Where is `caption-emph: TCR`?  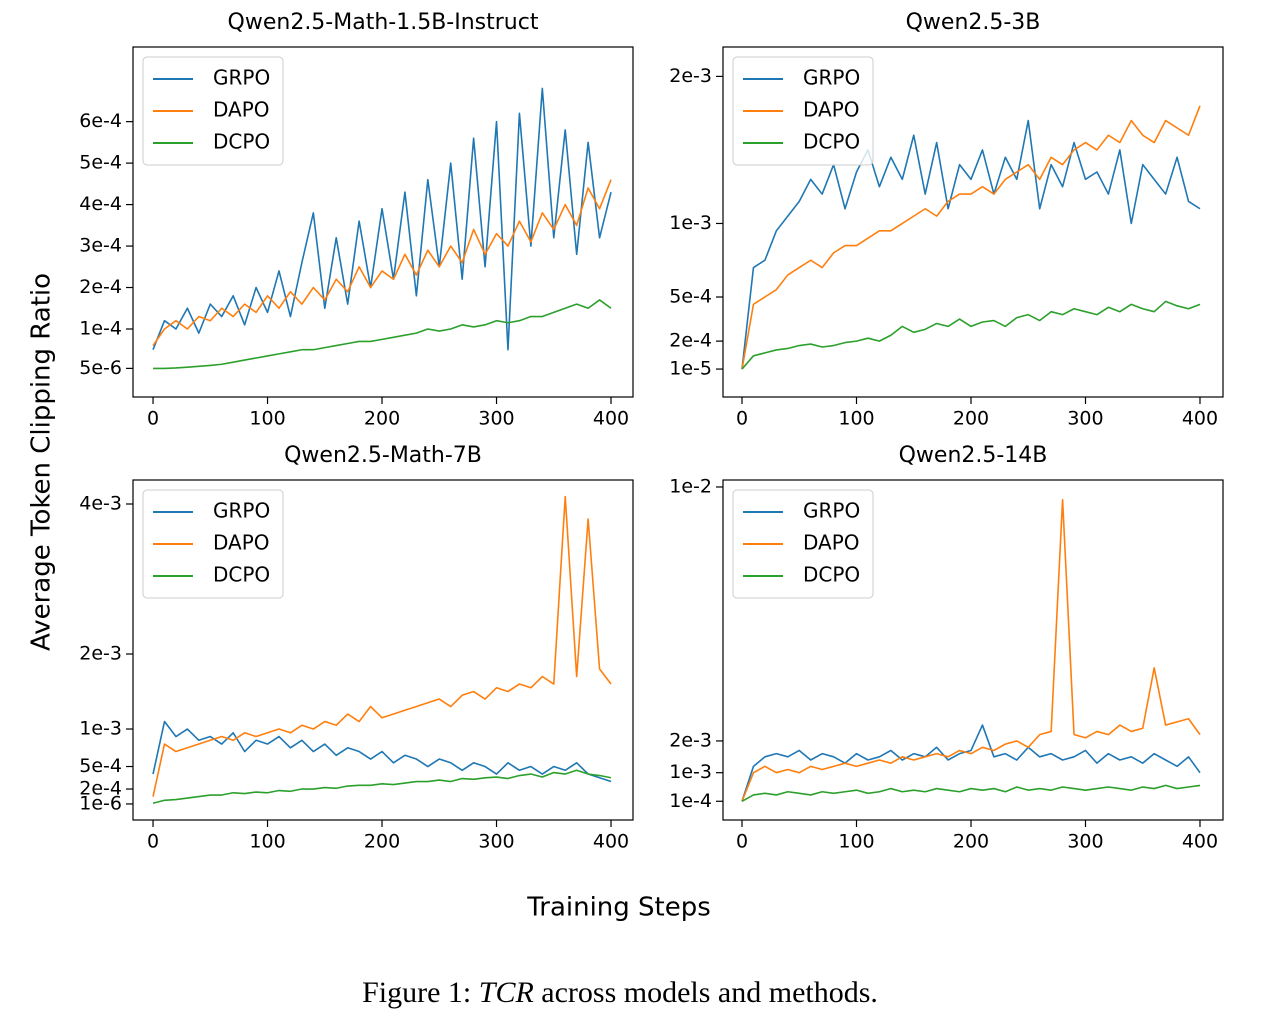
caption-emph: TCR is located at coordinates (506, 992).